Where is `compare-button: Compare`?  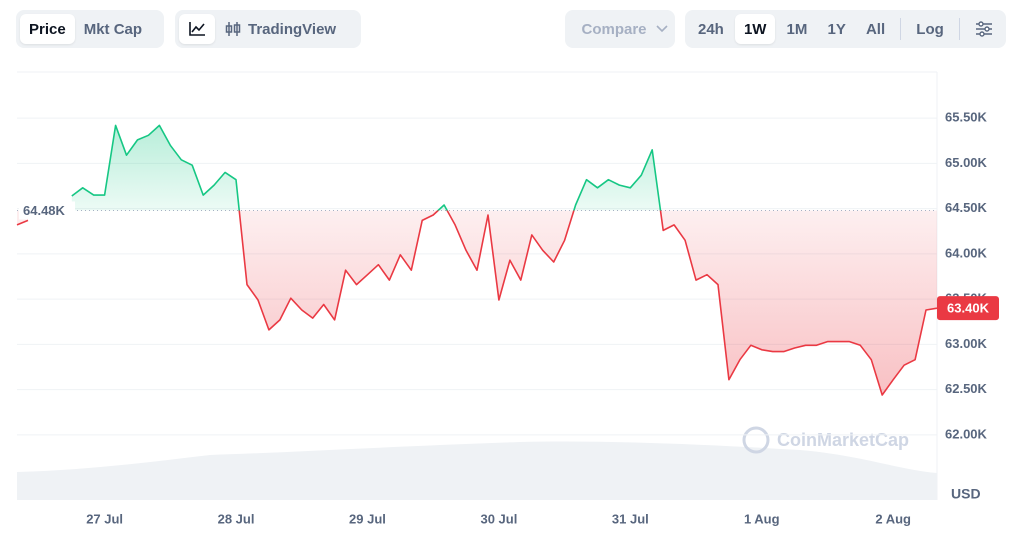 compare-button: Compare is located at coordinates (620, 29).